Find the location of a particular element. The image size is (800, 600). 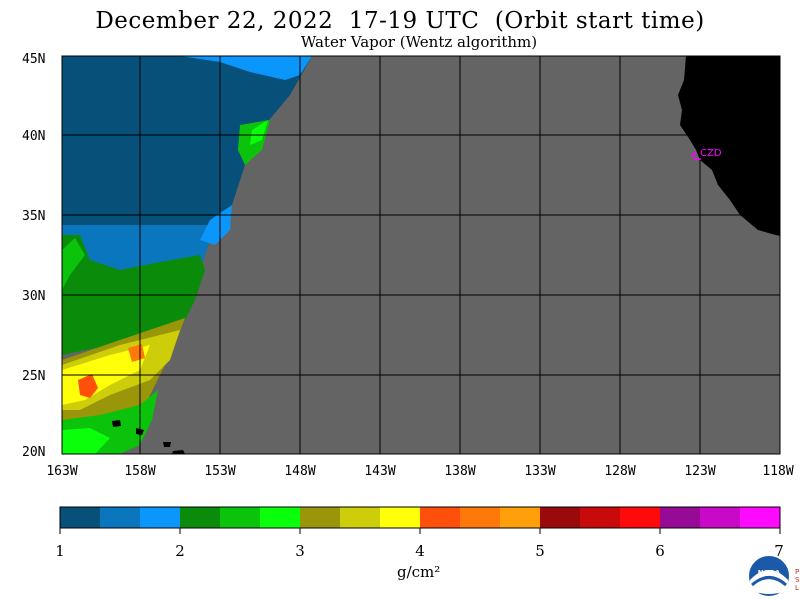

lat-label-40n: 40N is located at coordinates (33, 136).